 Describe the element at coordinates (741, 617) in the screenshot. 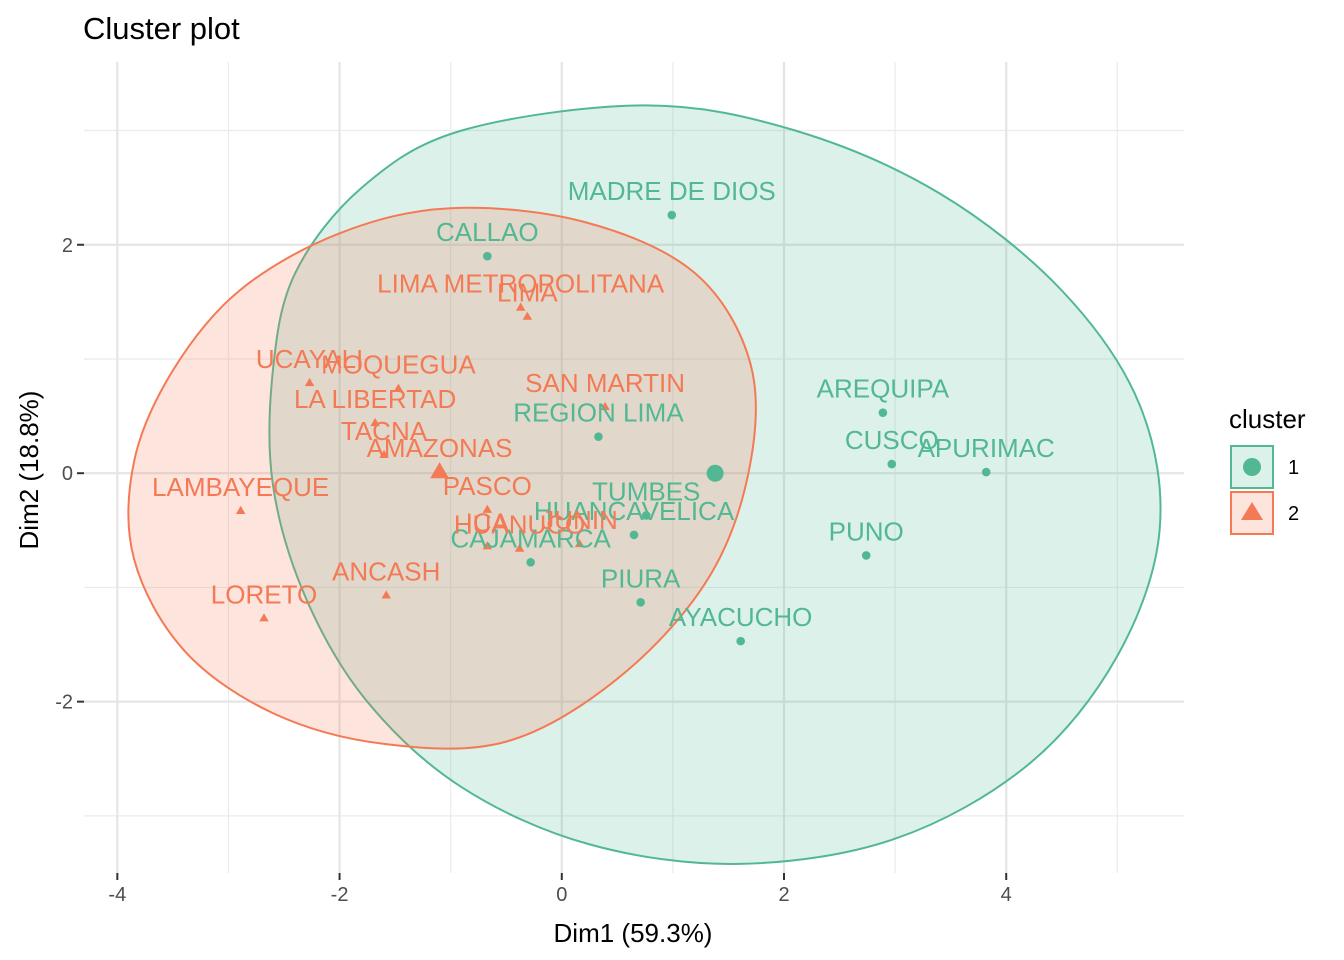

I see `point-label: AYACUCHO` at that location.